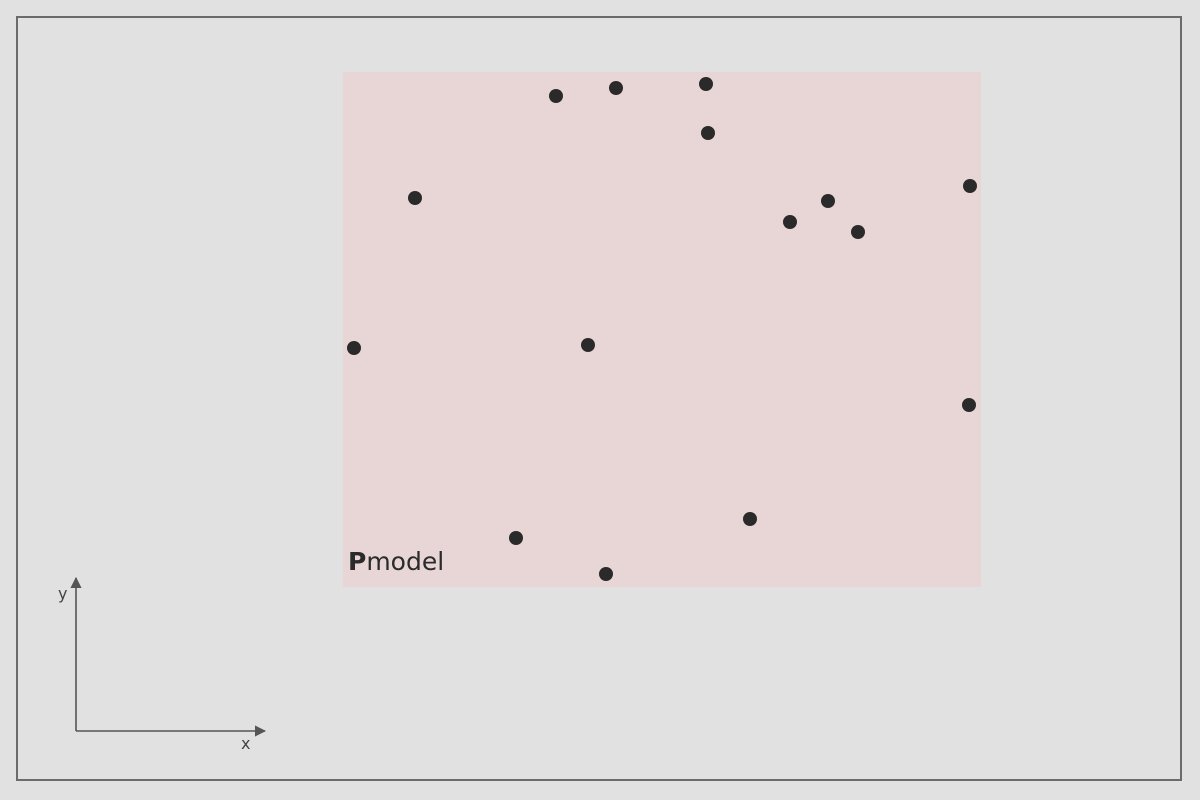 This screenshot has height=800, width=1200. Describe the element at coordinates (245, 744) in the screenshot. I see `x-axis-label: x` at that location.